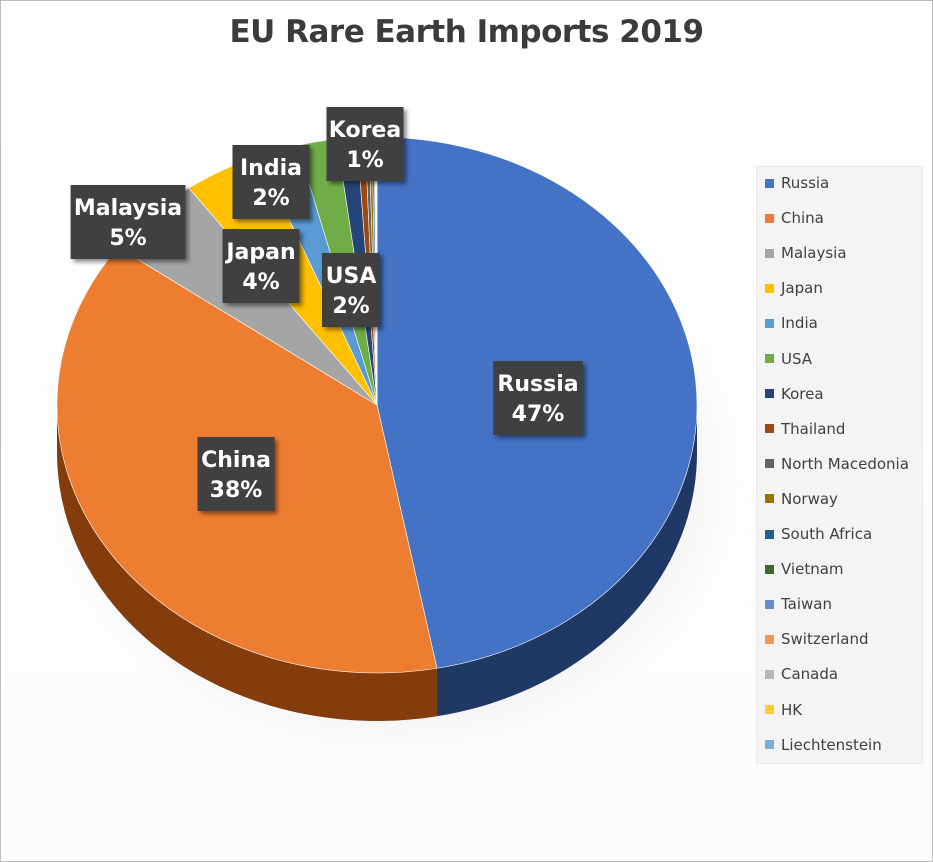 The height and width of the screenshot is (862, 933). What do you see at coordinates (466, 32) in the screenshot?
I see `chart-title: EU Rare Earth Imports 2019` at bounding box center [466, 32].